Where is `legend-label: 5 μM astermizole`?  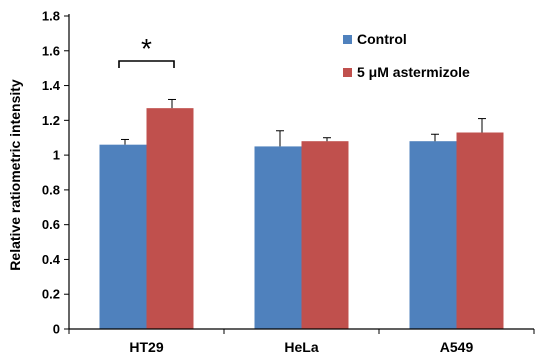 legend-label: 5 μM astermizole is located at coordinates (413, 72).